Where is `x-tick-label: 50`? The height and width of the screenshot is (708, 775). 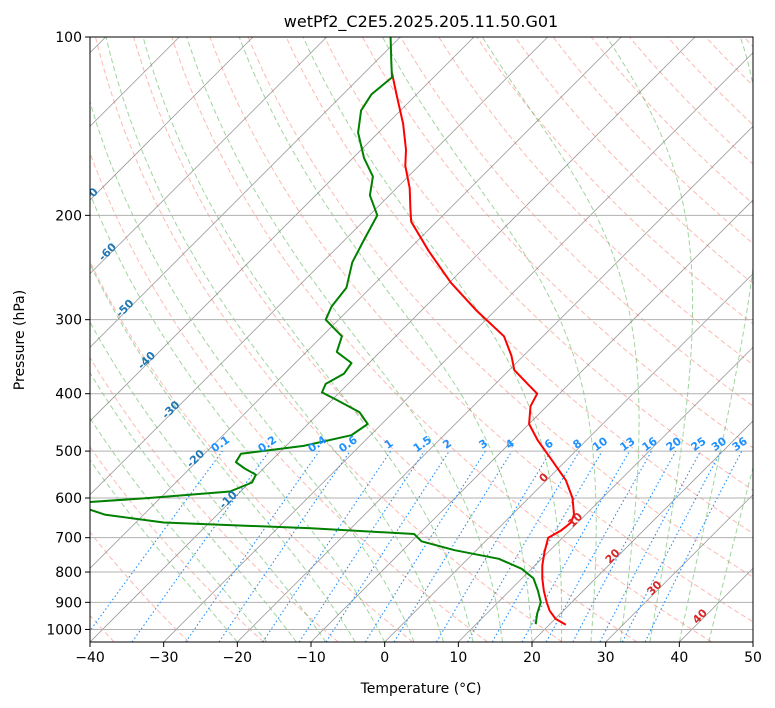
x-tick-label: 50 is located at coordinates (753, 658).